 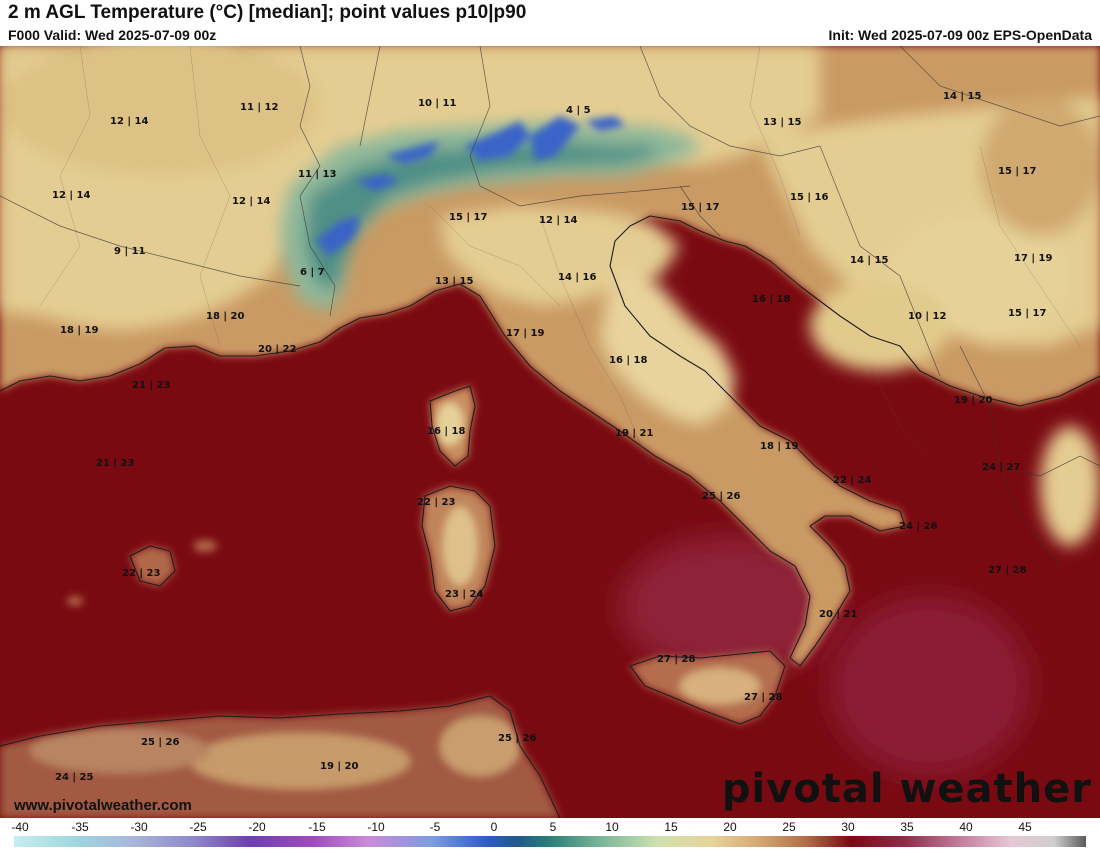 I want to click on island-balearics, so click(x=142, y=573).